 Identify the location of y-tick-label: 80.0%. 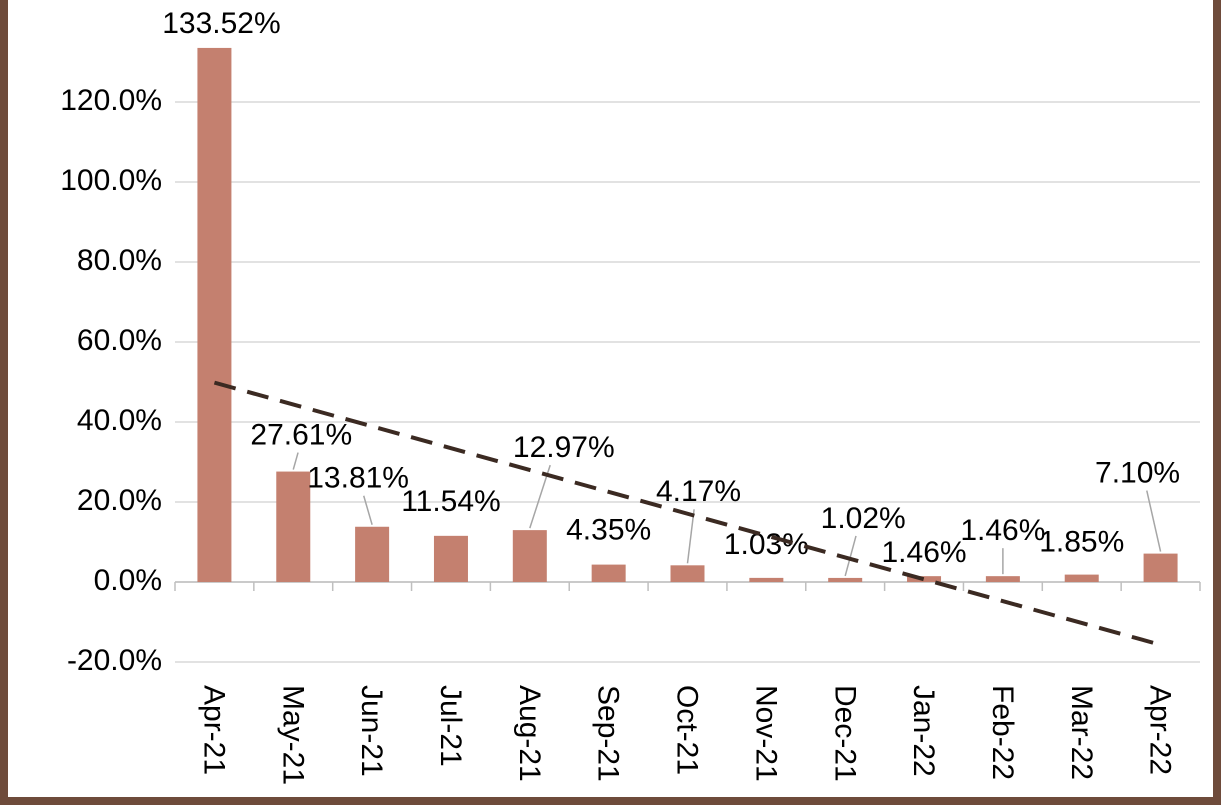
(119, 260).